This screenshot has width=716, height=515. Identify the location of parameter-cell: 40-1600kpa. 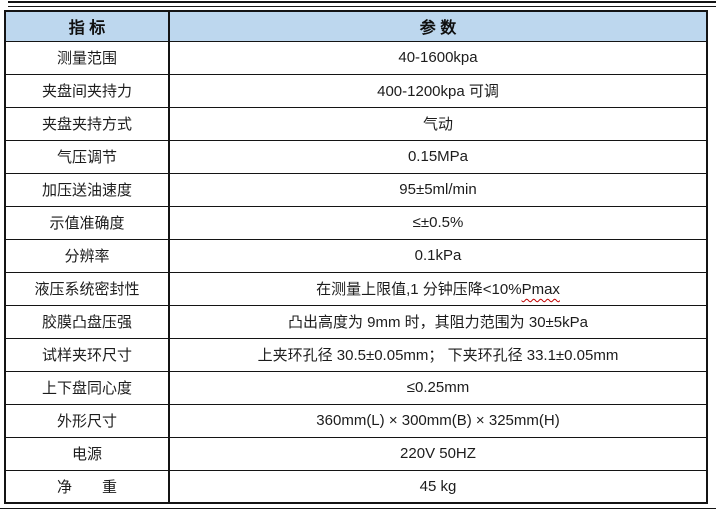
(438, 57).